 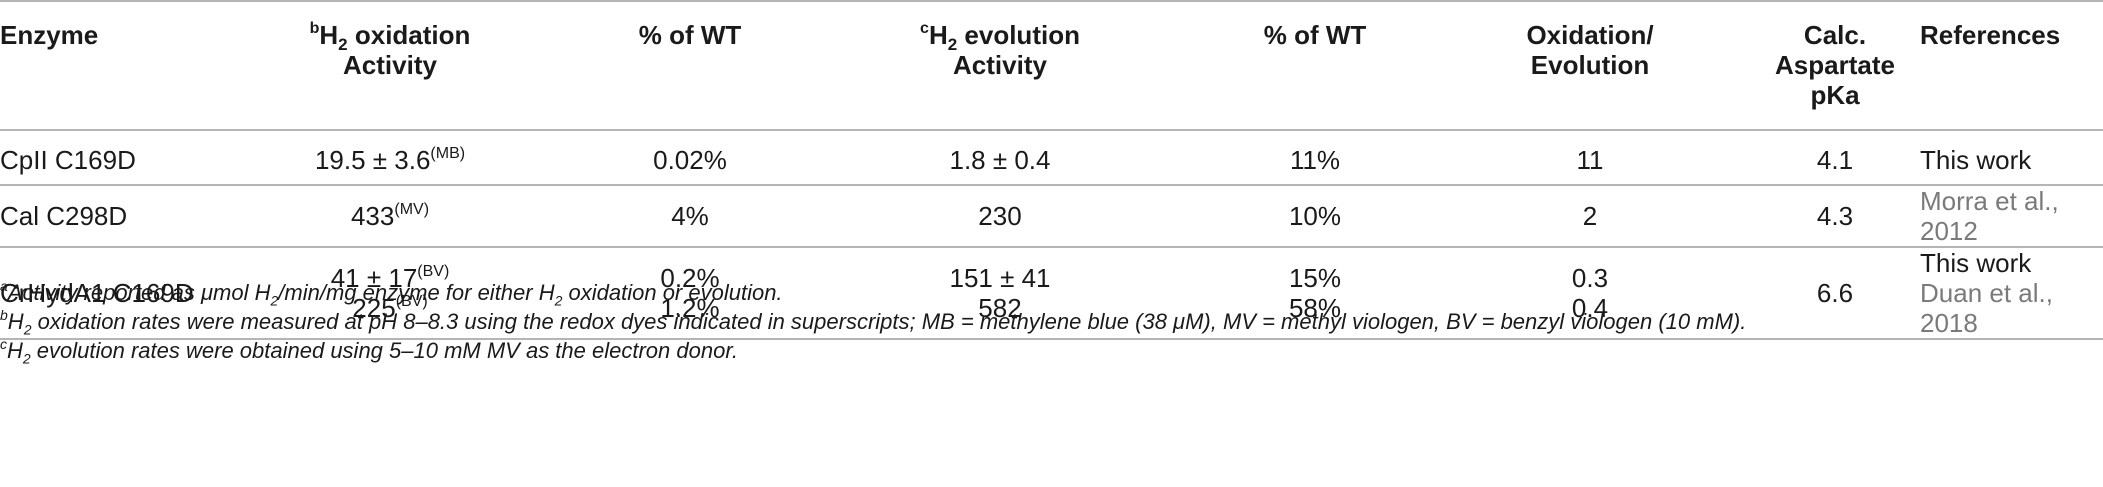 What do you see at coordinates (15, 350) in the screenshot?
I see `footnote-c-text1: H` at bounding box center [15, 350].